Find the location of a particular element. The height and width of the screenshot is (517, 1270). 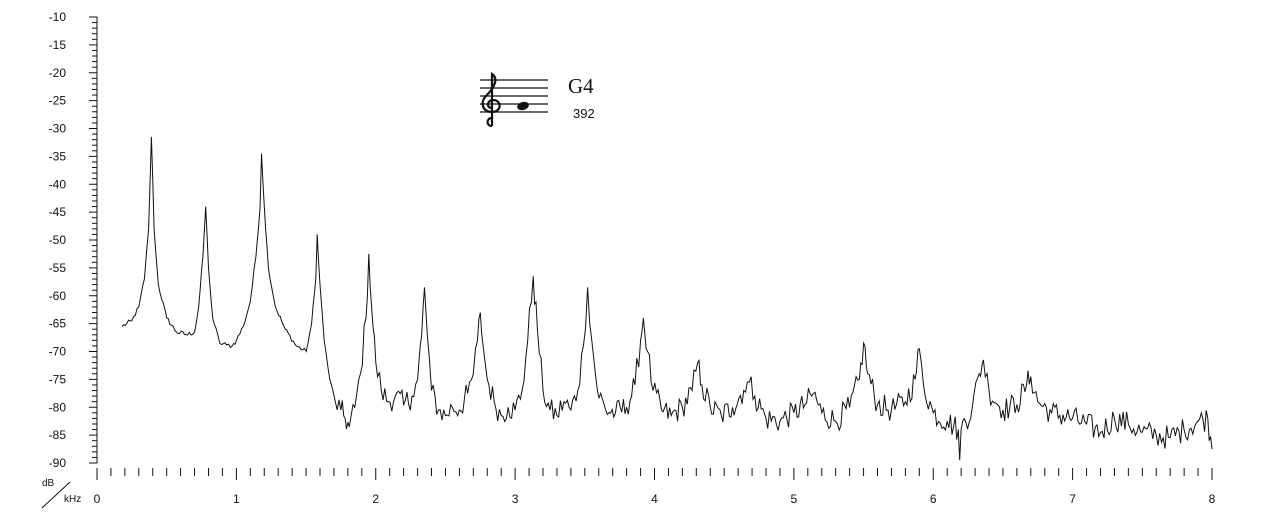

y-tick-label: -50 is located at coordinates (58, 240).